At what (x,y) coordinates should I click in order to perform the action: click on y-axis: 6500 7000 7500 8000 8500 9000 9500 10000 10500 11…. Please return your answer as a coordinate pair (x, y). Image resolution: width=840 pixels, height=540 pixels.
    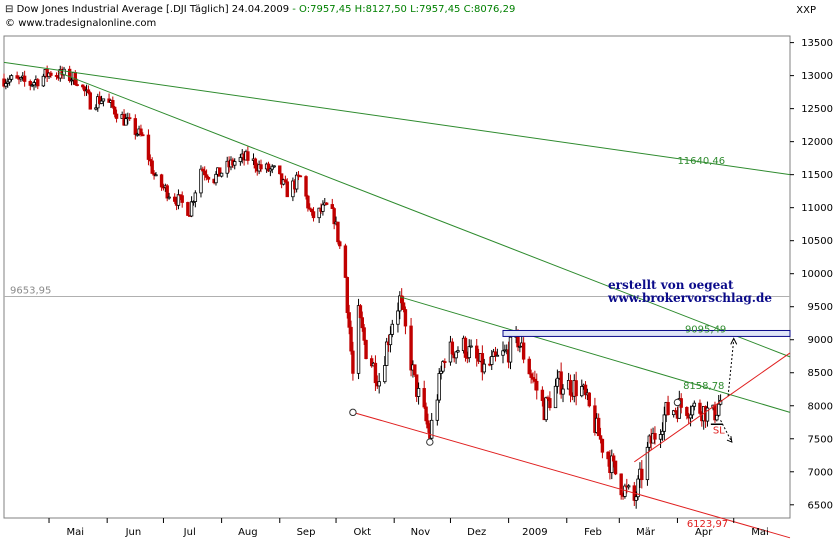
    Looking at the image, I should click on (811, 274).